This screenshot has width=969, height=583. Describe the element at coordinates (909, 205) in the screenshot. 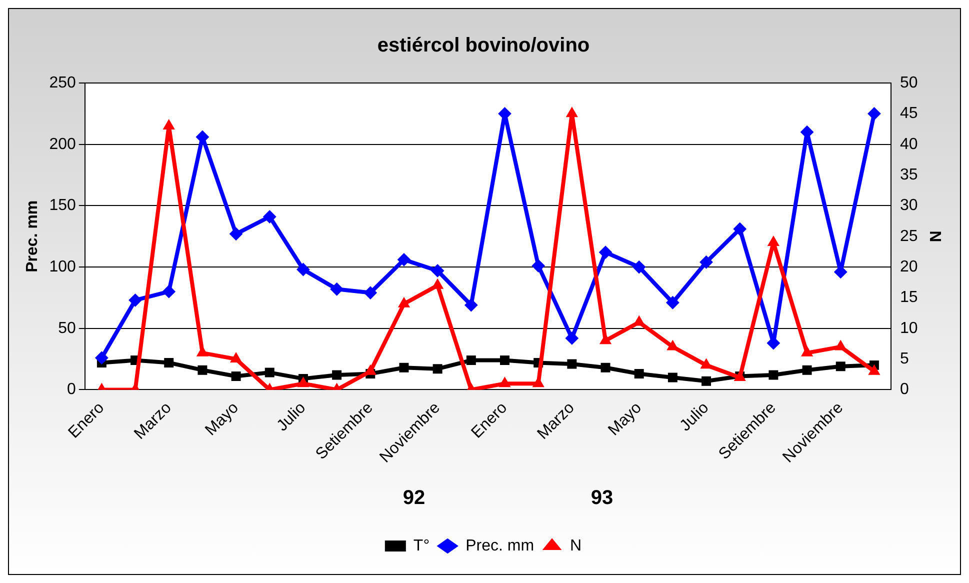

I see `y2-tick-label: 30` at that location.